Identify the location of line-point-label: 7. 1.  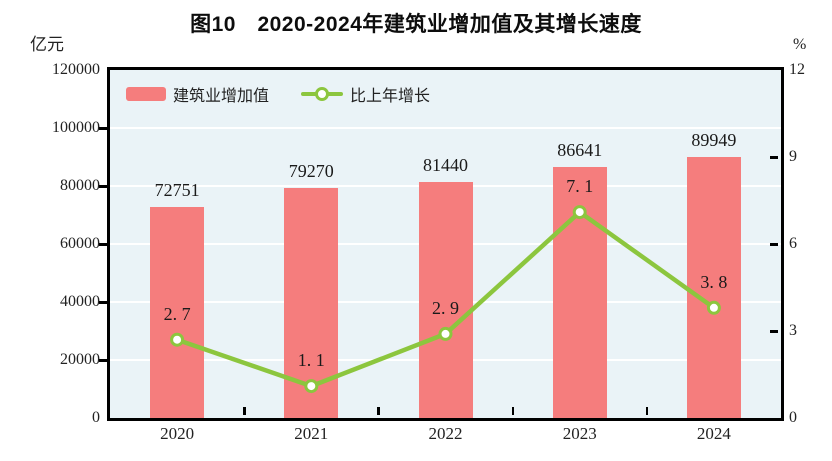
(580, 186).